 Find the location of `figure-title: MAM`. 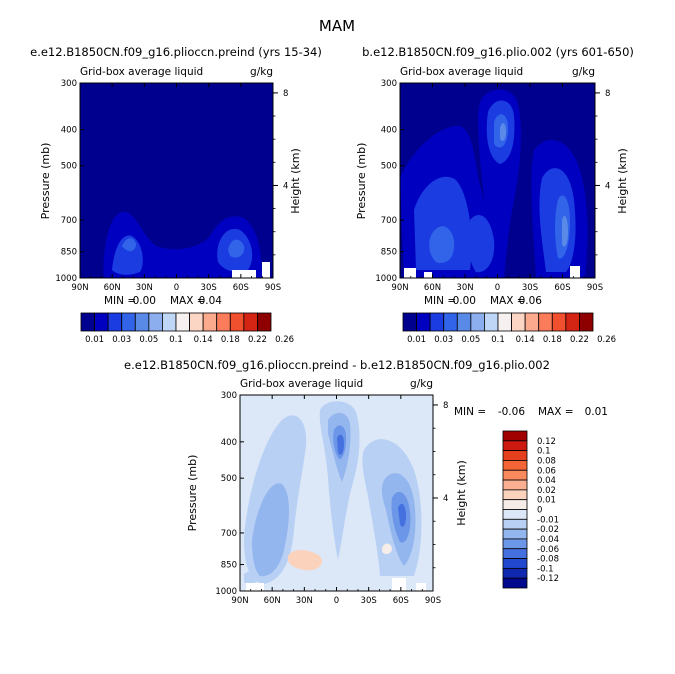

figure-title: MAM is located at coordinates (337, 26).